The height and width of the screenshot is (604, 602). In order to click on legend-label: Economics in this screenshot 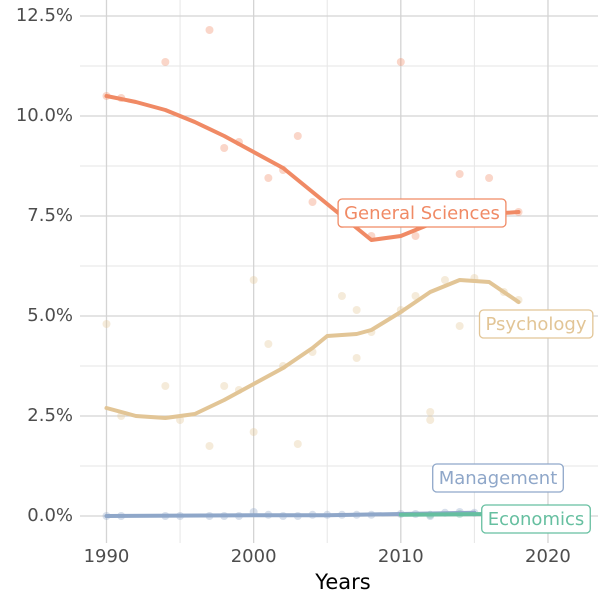, I will do `click(536, 519)`.